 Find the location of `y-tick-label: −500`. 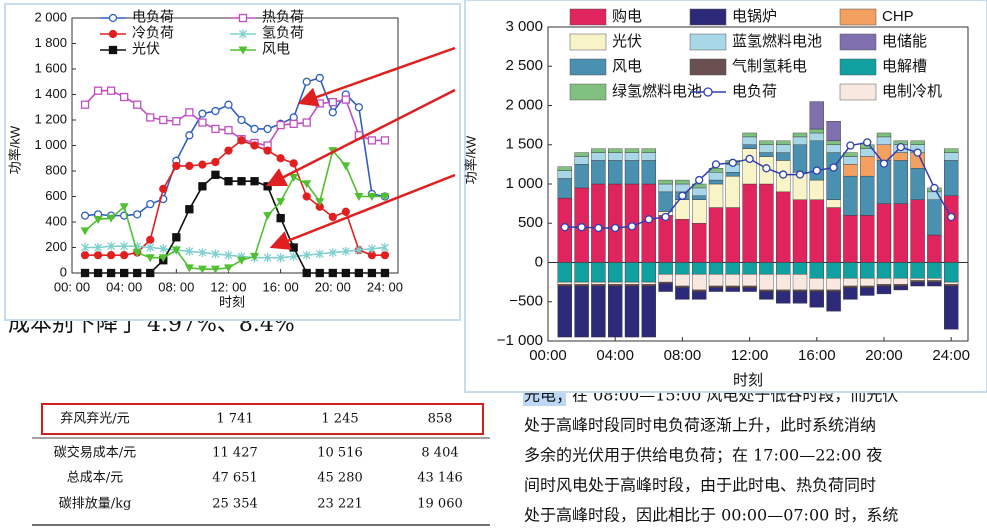

y-tick-label: −500 is located at coordinates (526, 301).